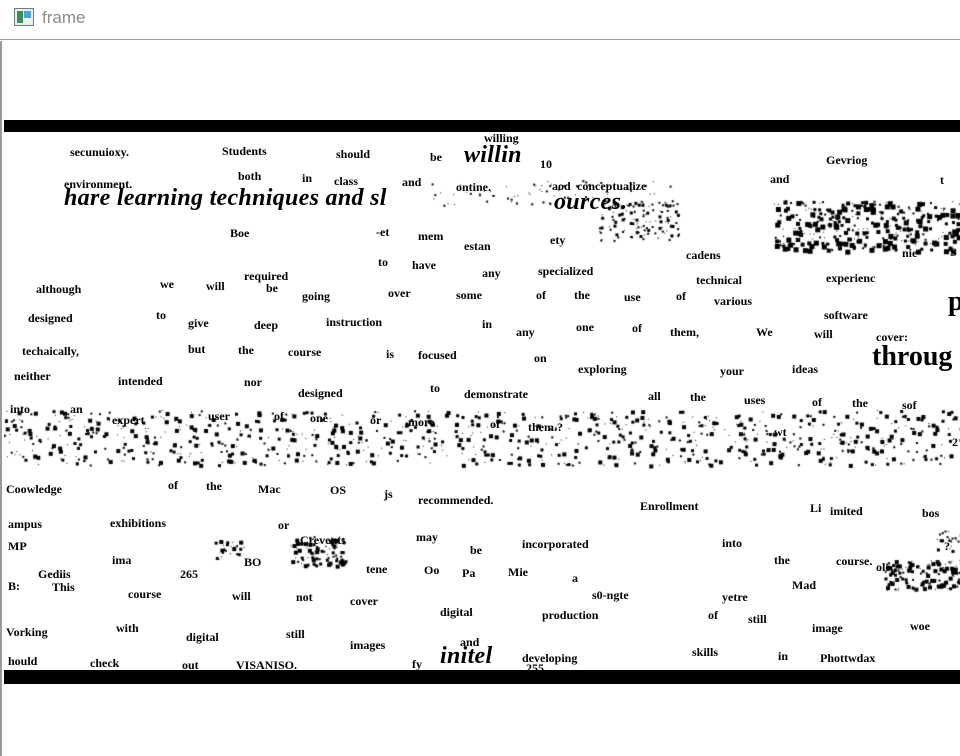 Image resolution: width=960 pixels, height=756 pixels. I want to click on frame-word: B:, so click(14, 586).